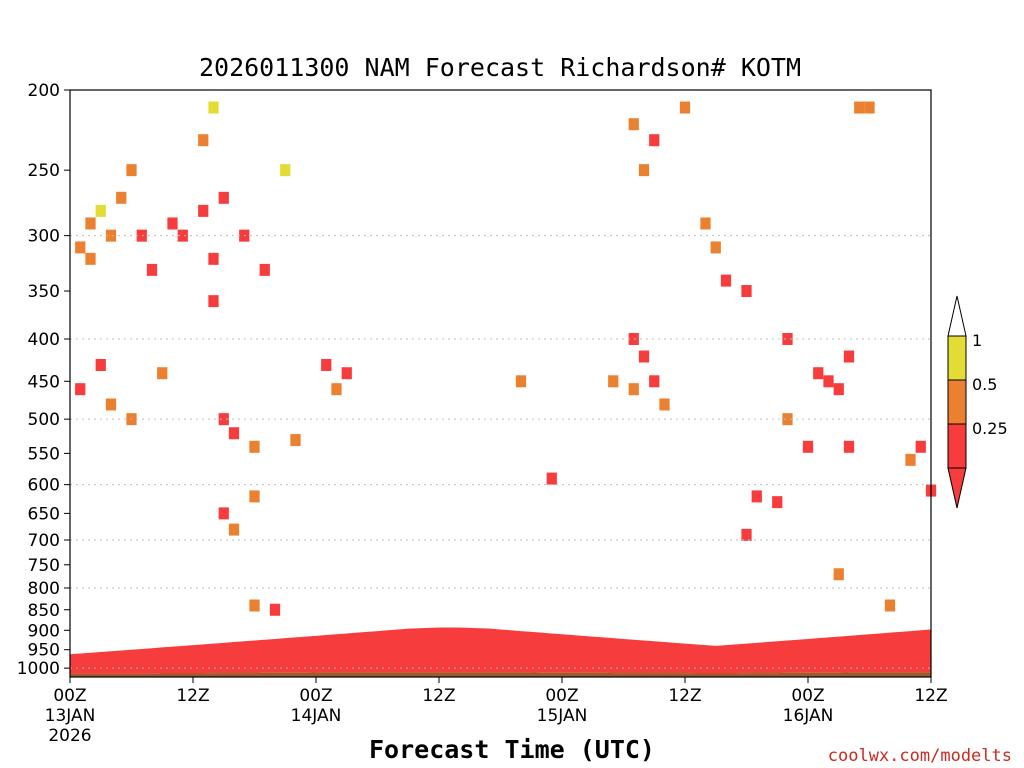  I want to click on ground-fill, so click(500, 674).